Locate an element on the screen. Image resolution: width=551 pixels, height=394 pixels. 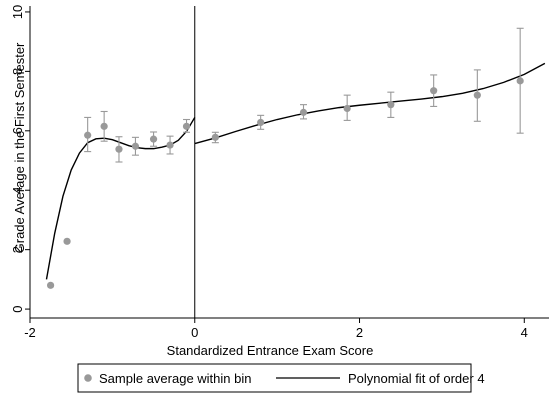
y-tick-label: 6 is located at coordinates (17, 130).